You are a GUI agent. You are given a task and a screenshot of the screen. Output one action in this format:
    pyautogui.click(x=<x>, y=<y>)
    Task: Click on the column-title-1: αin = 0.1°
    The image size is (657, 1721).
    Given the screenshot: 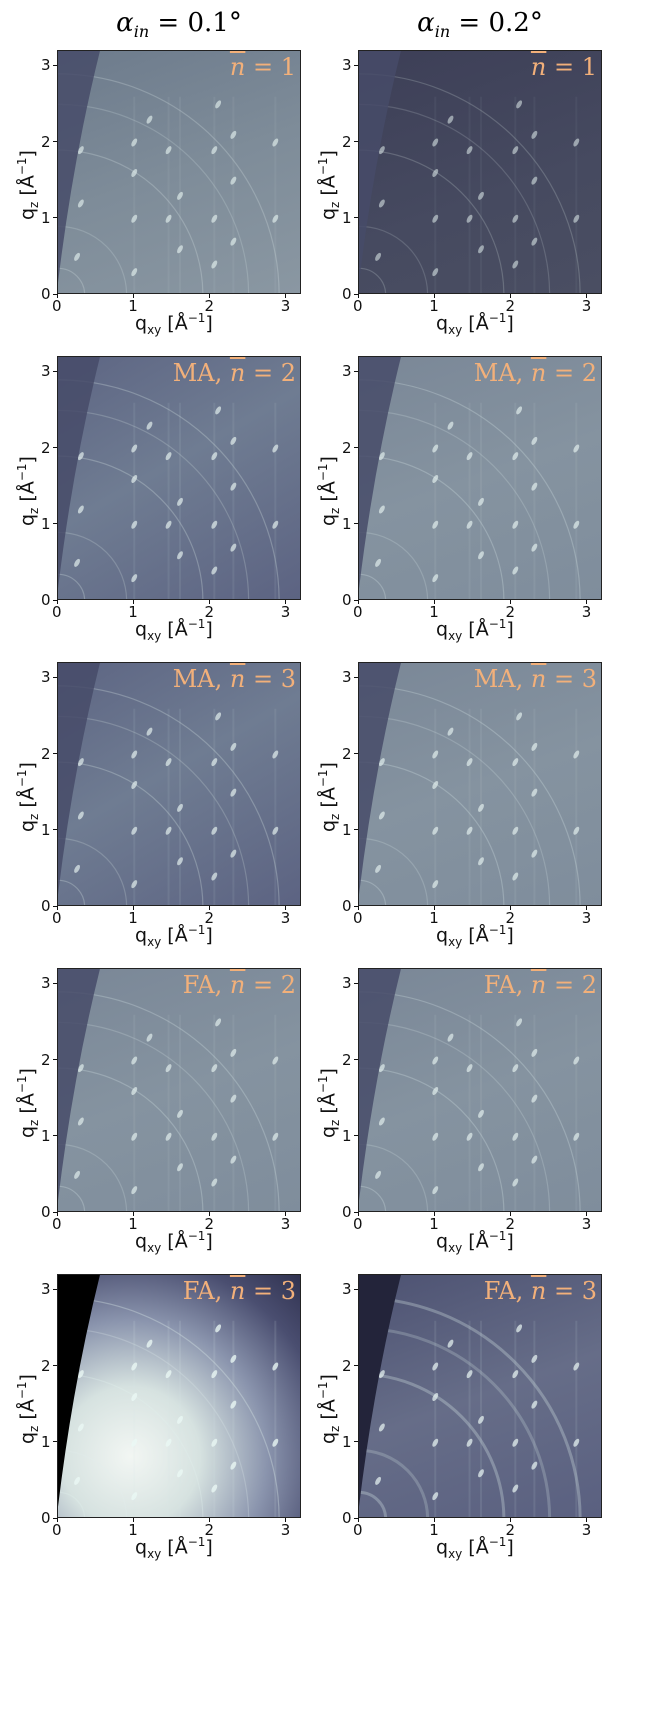 What is the action you would take?
    pyautogui.click(x=179, y=25)
    